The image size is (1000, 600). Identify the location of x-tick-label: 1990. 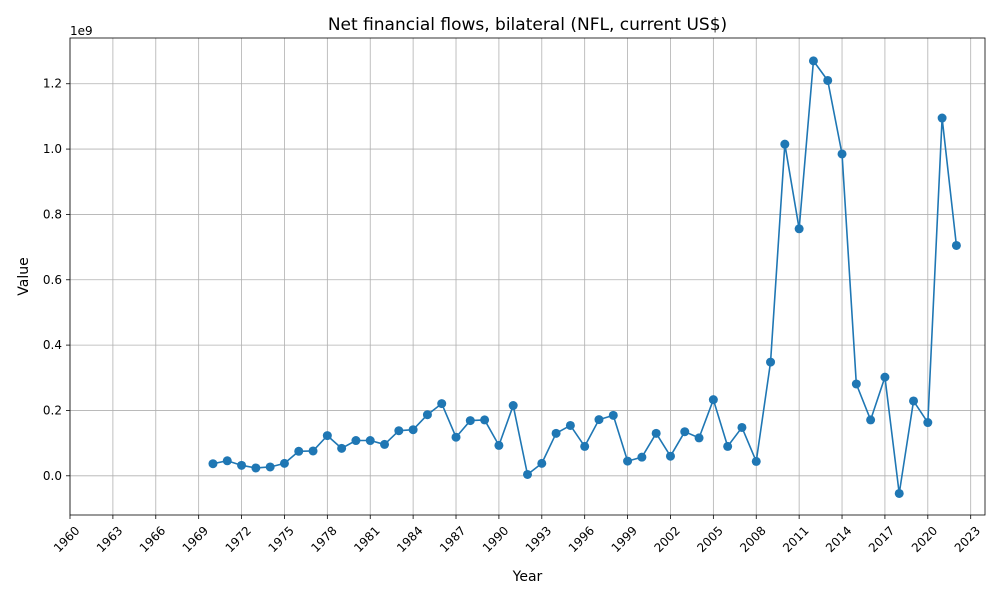
(495, 539).